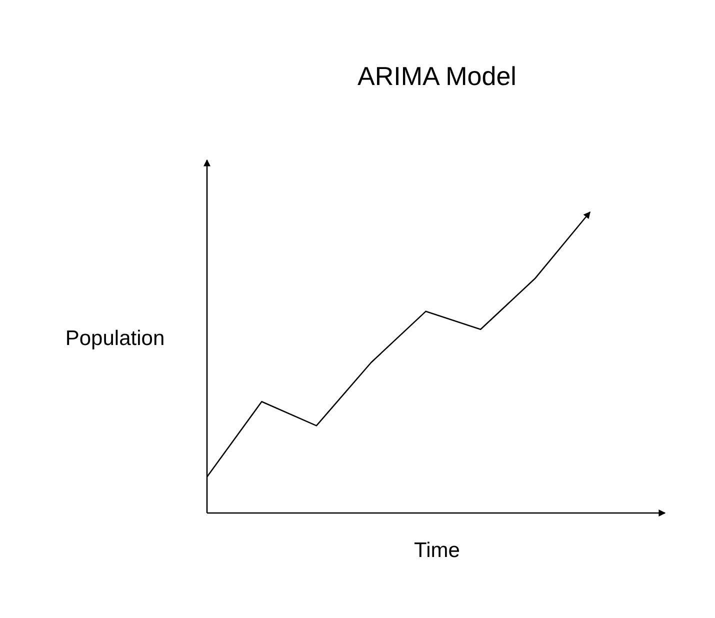  I want to click on x-axis-title: Time, so click(437, 550).